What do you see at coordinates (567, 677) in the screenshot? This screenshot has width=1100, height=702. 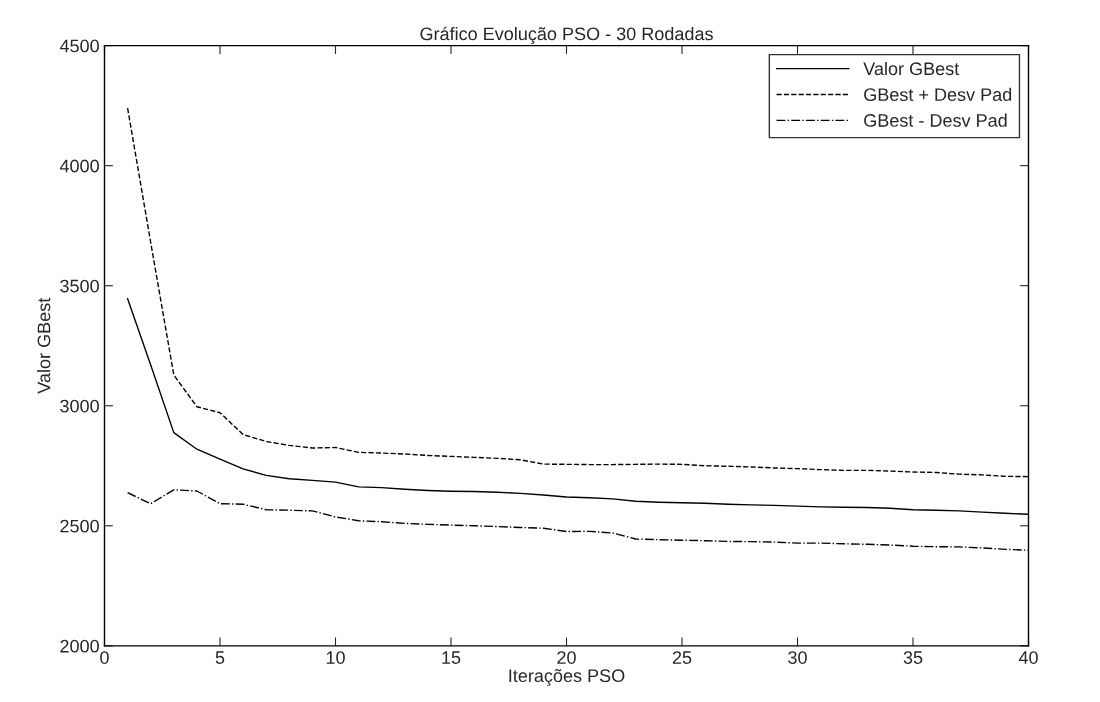 I see `x-axis-title: Iterações PSO` at bounding box center [567, 677].